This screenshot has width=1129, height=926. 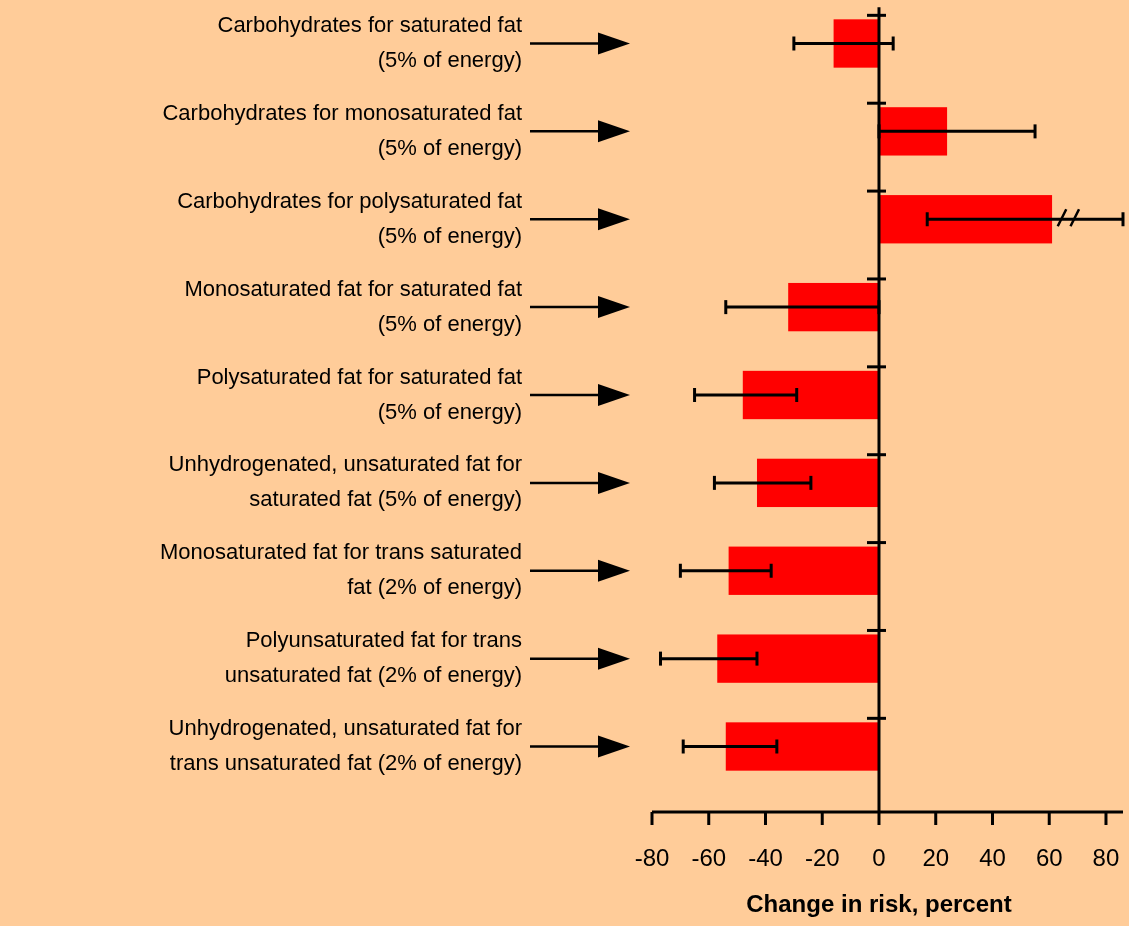 I want to click on x-tick-label: 80, so click(x=1106, y=857).